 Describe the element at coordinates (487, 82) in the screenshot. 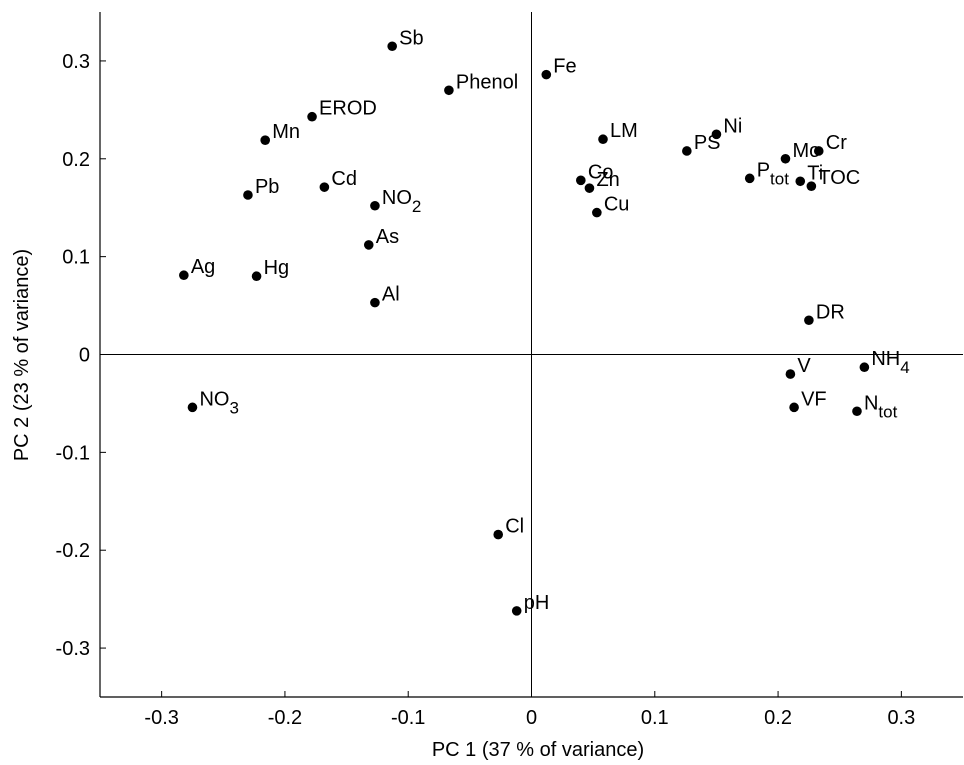

I see `point-label-phenol: Phenol` at that location.